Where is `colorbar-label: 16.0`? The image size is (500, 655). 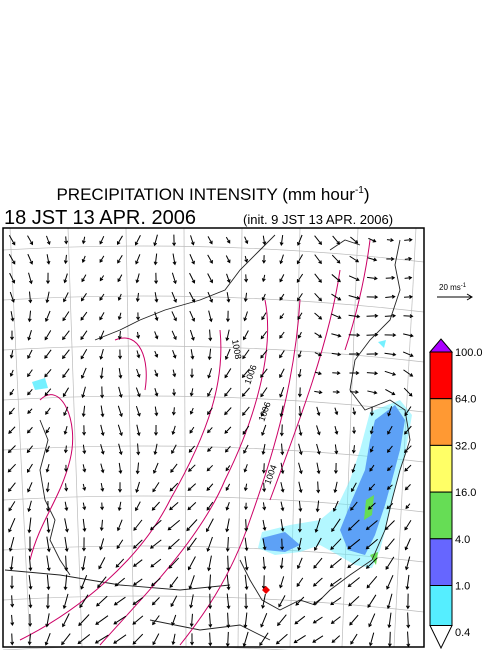 colorbar-label: 16.0 is located at coordinates (465, 493).